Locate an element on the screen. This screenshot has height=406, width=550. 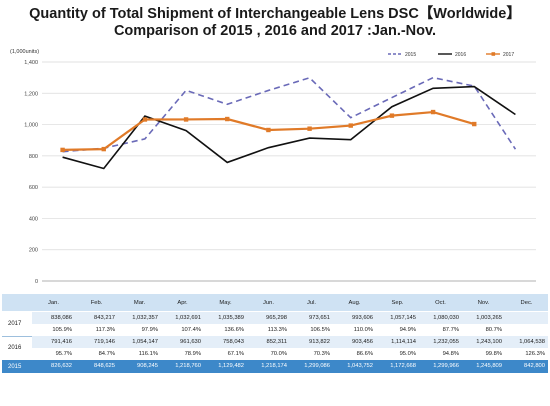
table-ratio-cell: 86.6% is located at coordinates (354, 354).